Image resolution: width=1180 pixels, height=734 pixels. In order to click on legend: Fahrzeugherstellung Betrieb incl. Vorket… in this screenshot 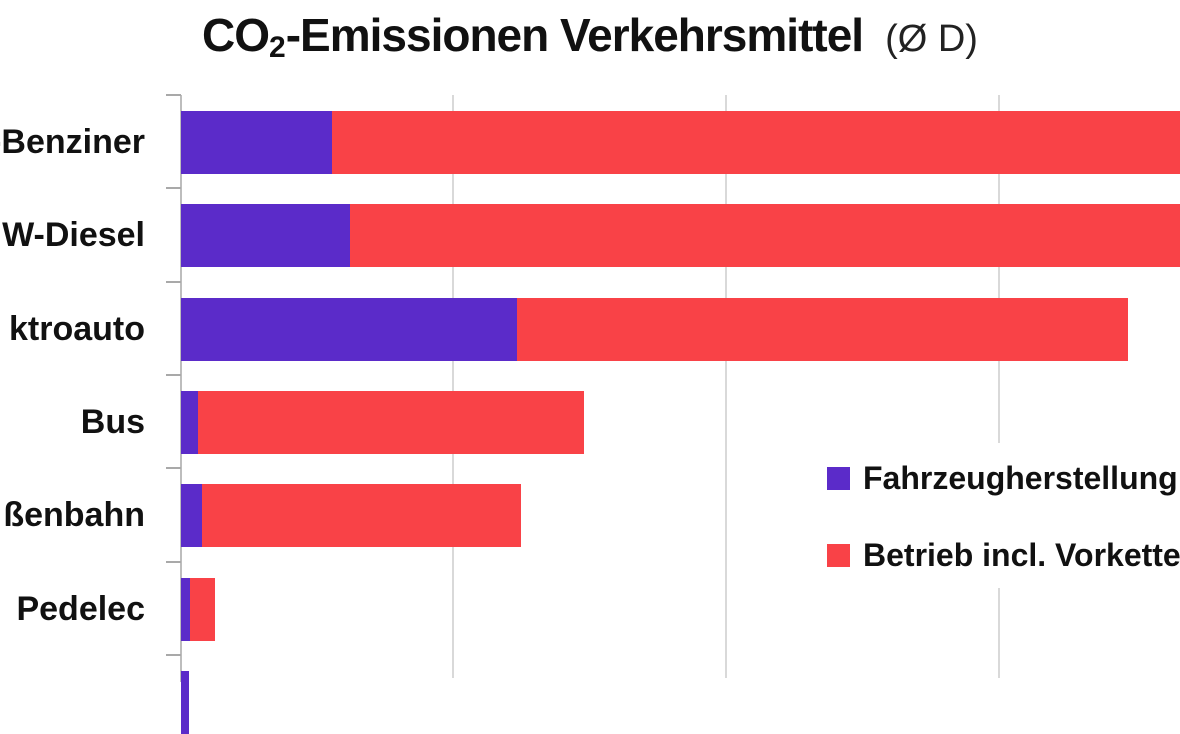, I will do `click(996, 515)`.